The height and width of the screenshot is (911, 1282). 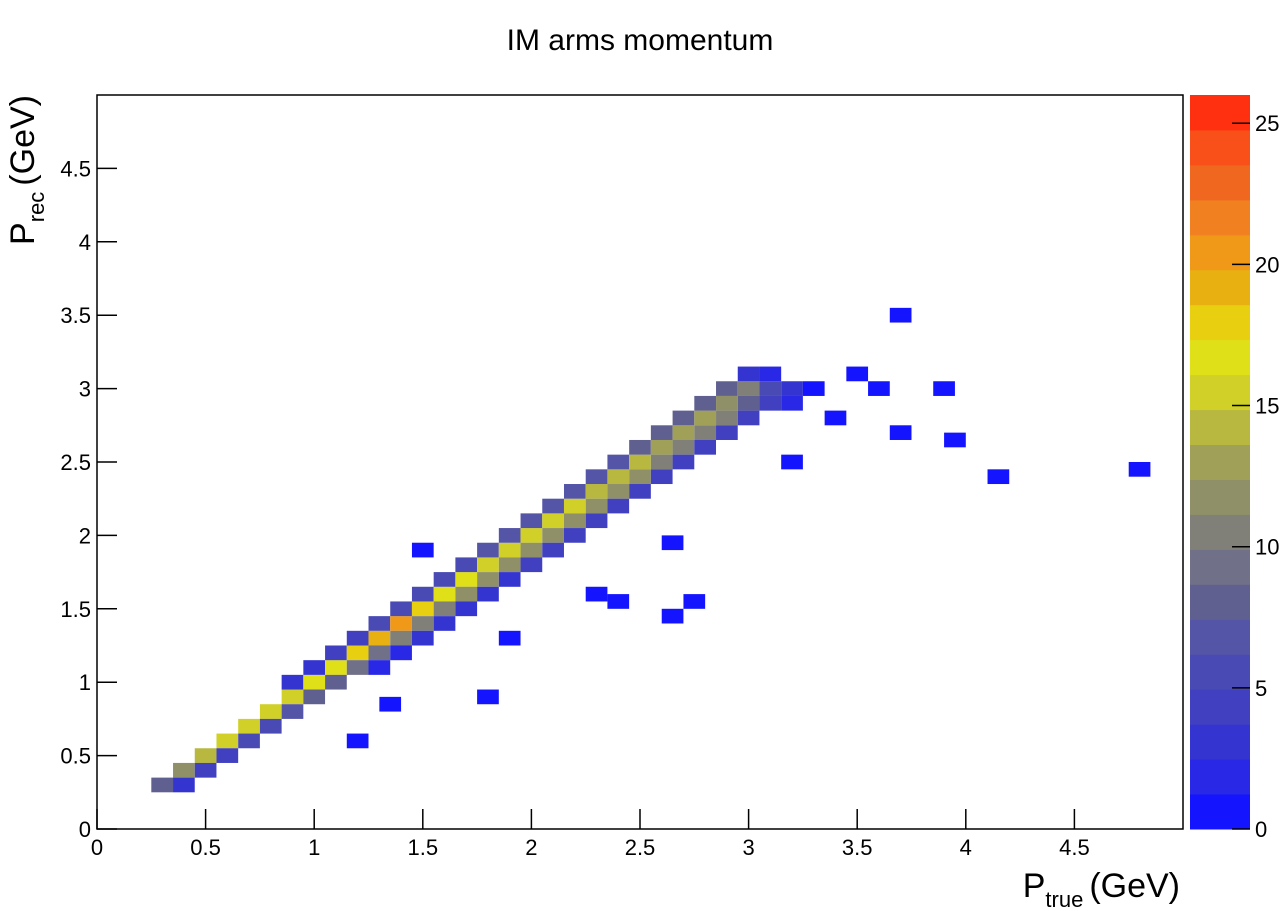 I want to click on y-tick-label: 0.5, so click(x=75, y=756).